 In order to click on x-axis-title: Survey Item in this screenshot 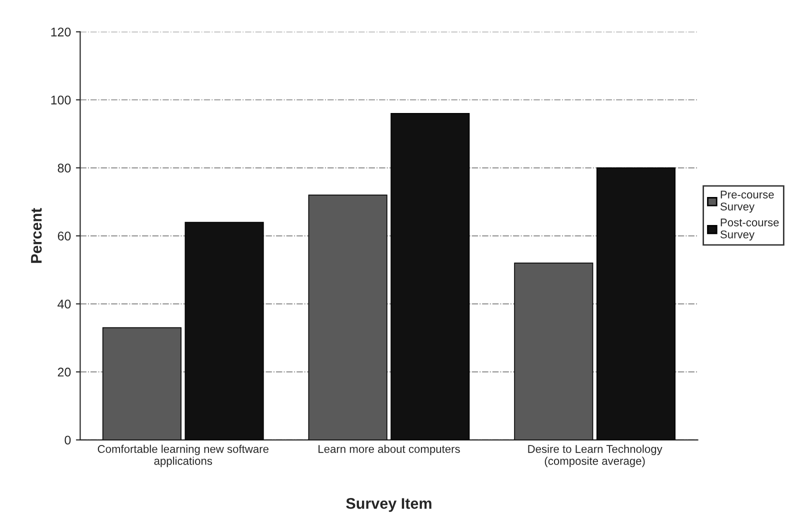, I will do `click(389, 505)`.